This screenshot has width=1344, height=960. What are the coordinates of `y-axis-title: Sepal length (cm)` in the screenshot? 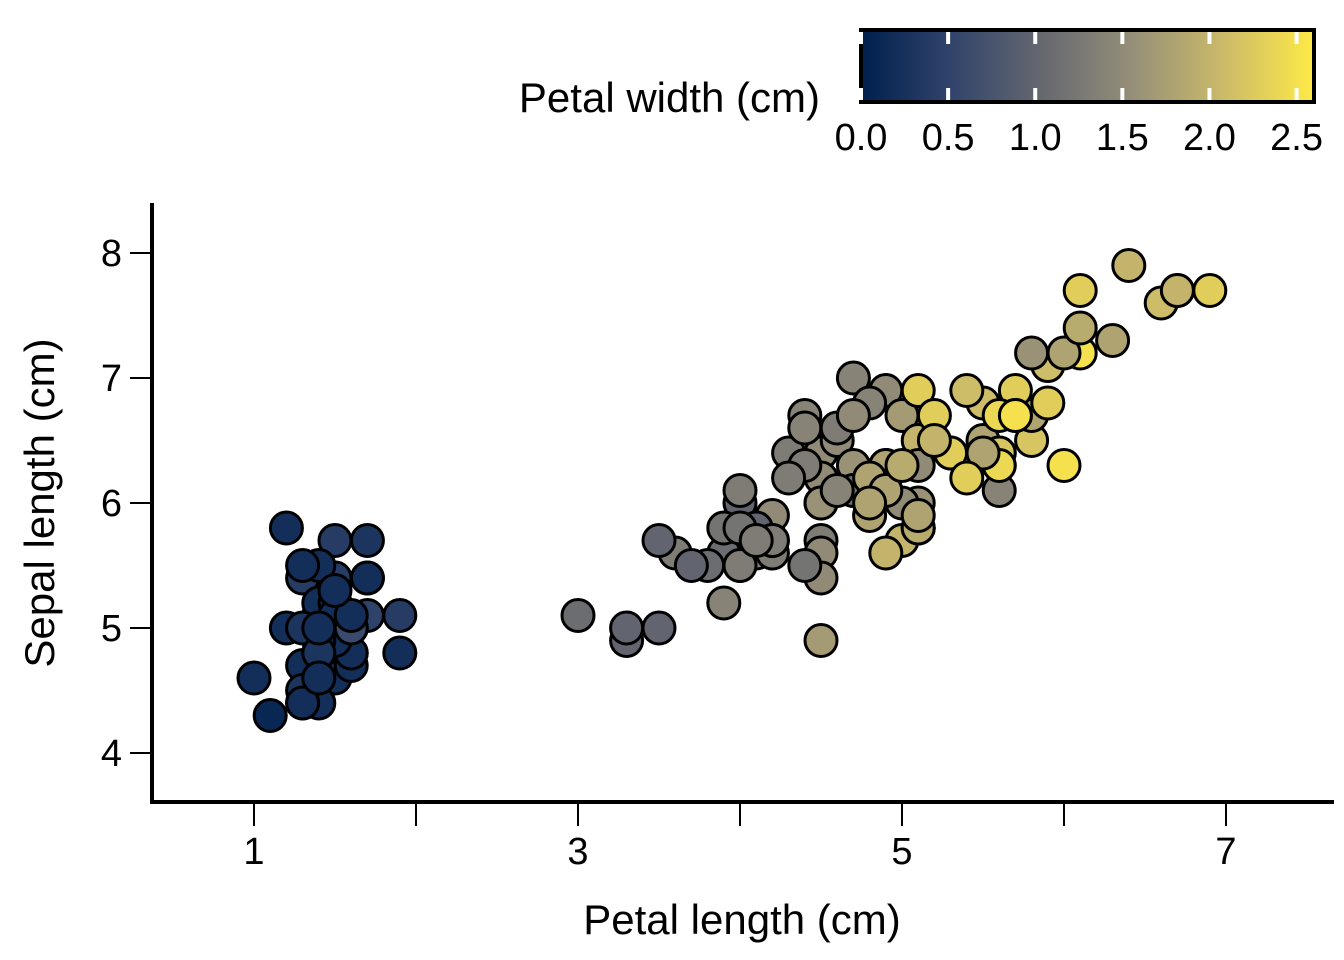 It's located at (39, 502).